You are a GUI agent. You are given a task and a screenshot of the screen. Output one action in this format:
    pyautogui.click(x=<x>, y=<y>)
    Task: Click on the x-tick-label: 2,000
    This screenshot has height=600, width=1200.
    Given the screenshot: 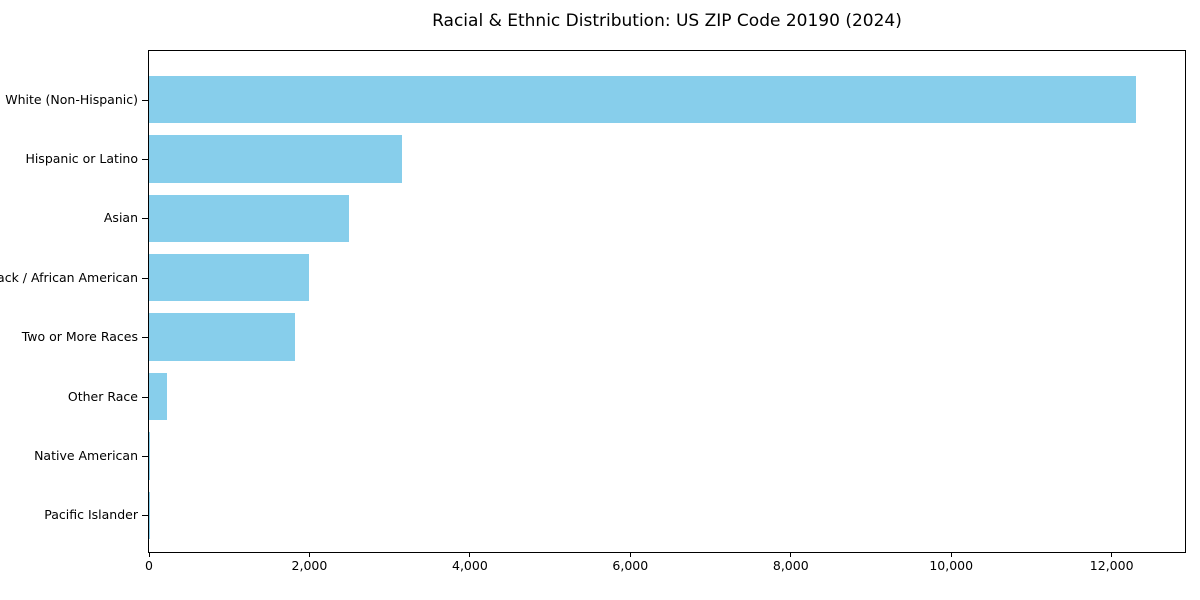 What is the action you would take?
    pyautogui.click(x=309, y=565)
    